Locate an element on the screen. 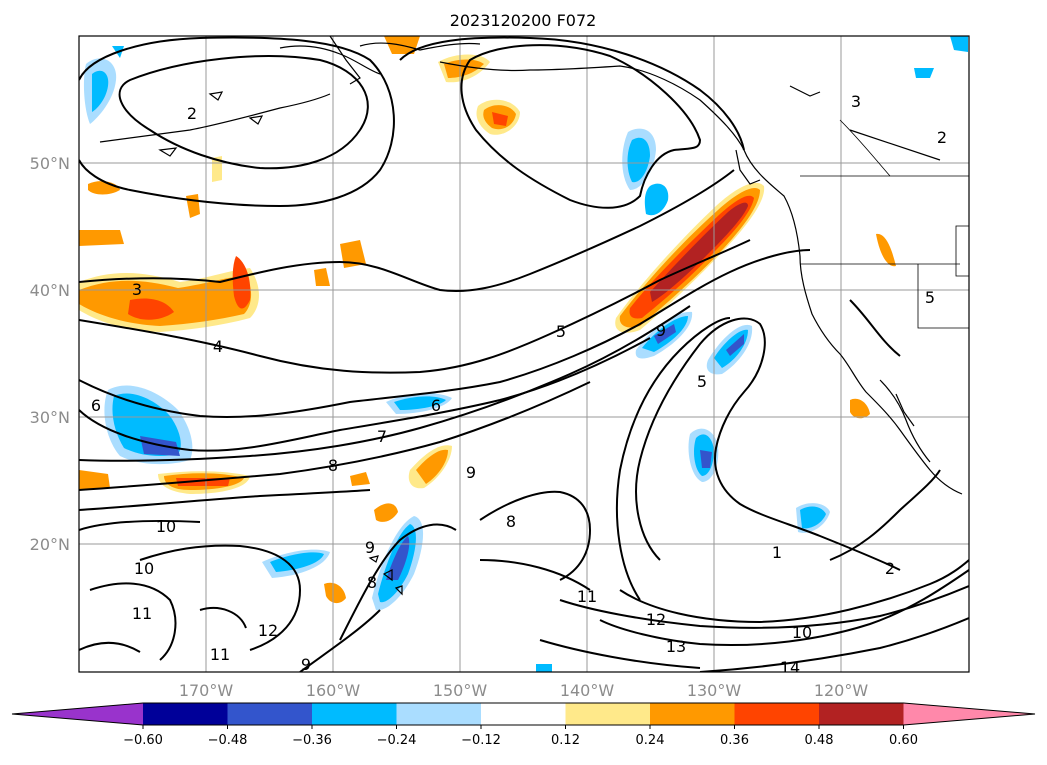  latitude-labels: 50°N 40°N 30°N 20°N is located at coordinates (50, 354).